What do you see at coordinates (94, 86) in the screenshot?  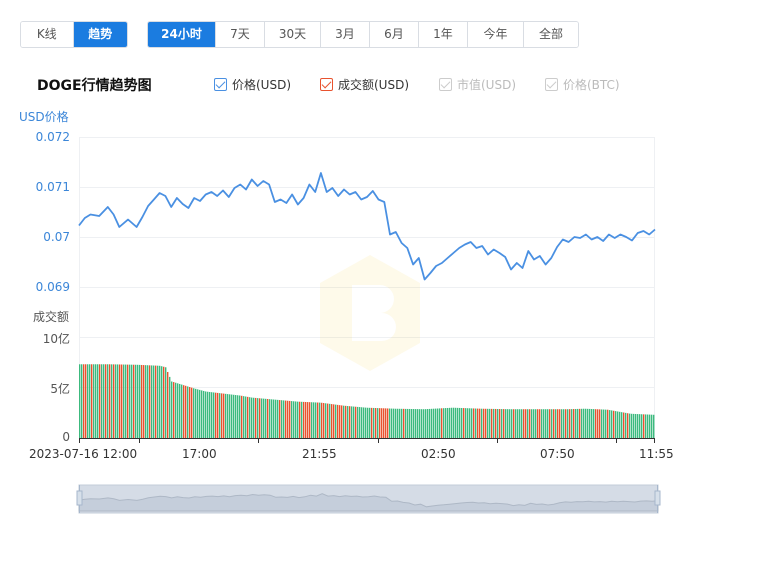 I see `chart-title: DOGE行情趋势图` at bounding box center [94, 86].